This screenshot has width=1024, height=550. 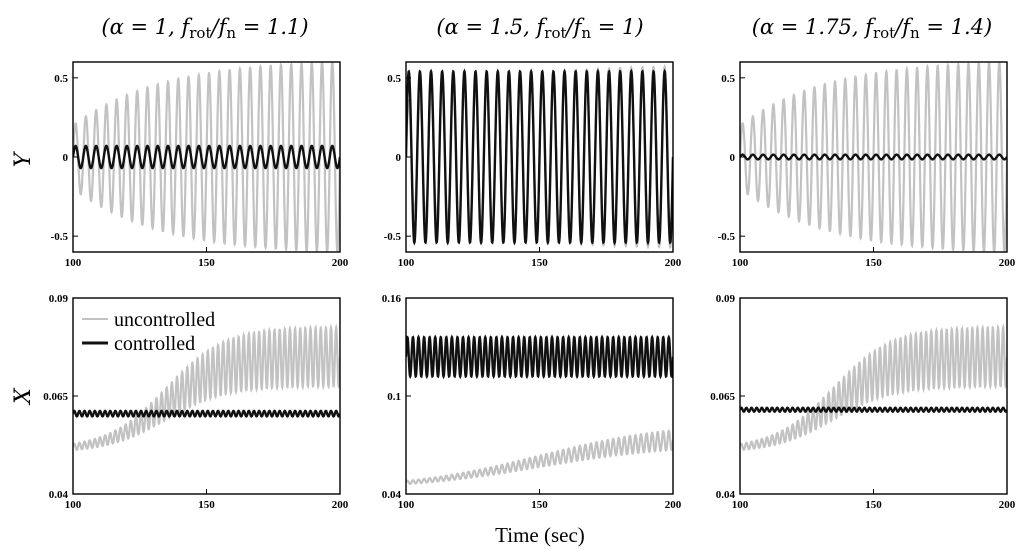 What do you see at coordinates (394, 397) in the screenshot?
I see `y-tick-label: 0.1` at bounding box center [394, 397].